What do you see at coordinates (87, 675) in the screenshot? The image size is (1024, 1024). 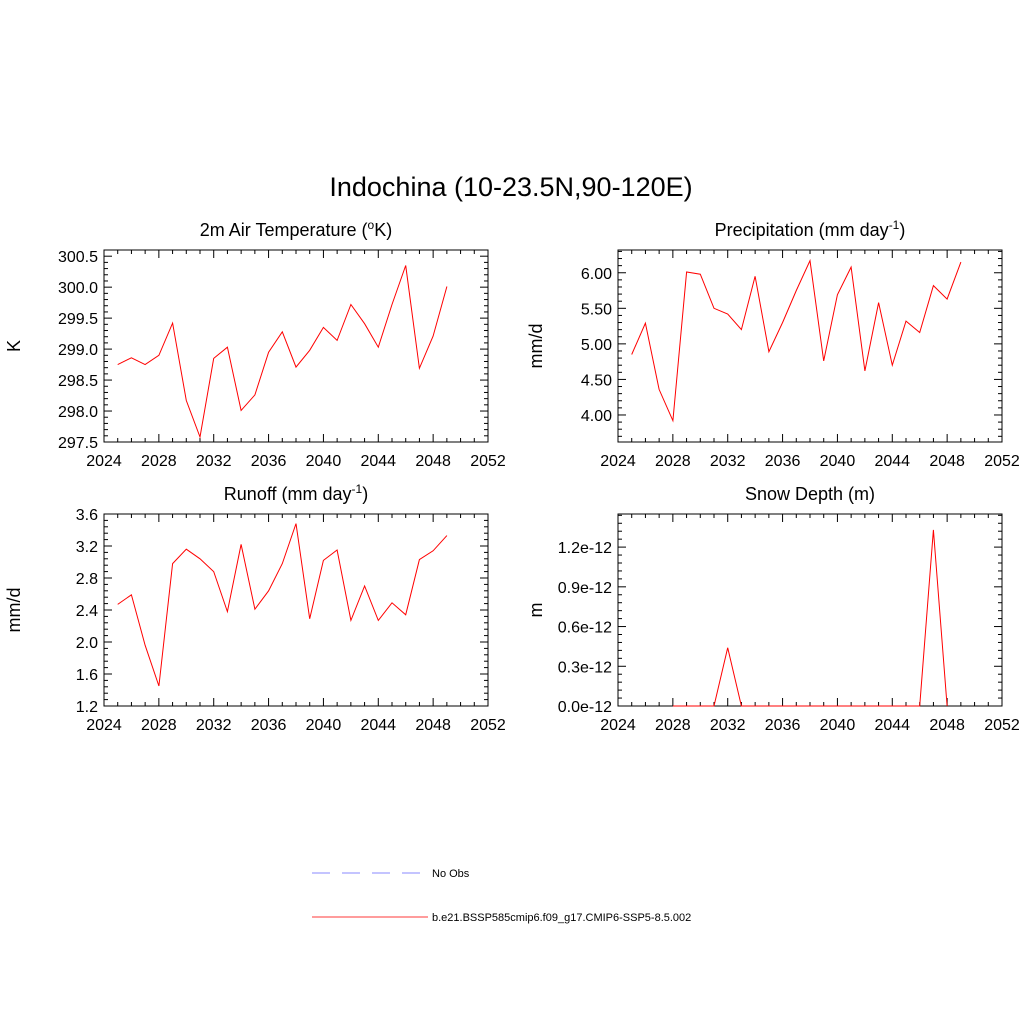 I see `y-tick-label: 1.6` at bounding box center [87, 675].